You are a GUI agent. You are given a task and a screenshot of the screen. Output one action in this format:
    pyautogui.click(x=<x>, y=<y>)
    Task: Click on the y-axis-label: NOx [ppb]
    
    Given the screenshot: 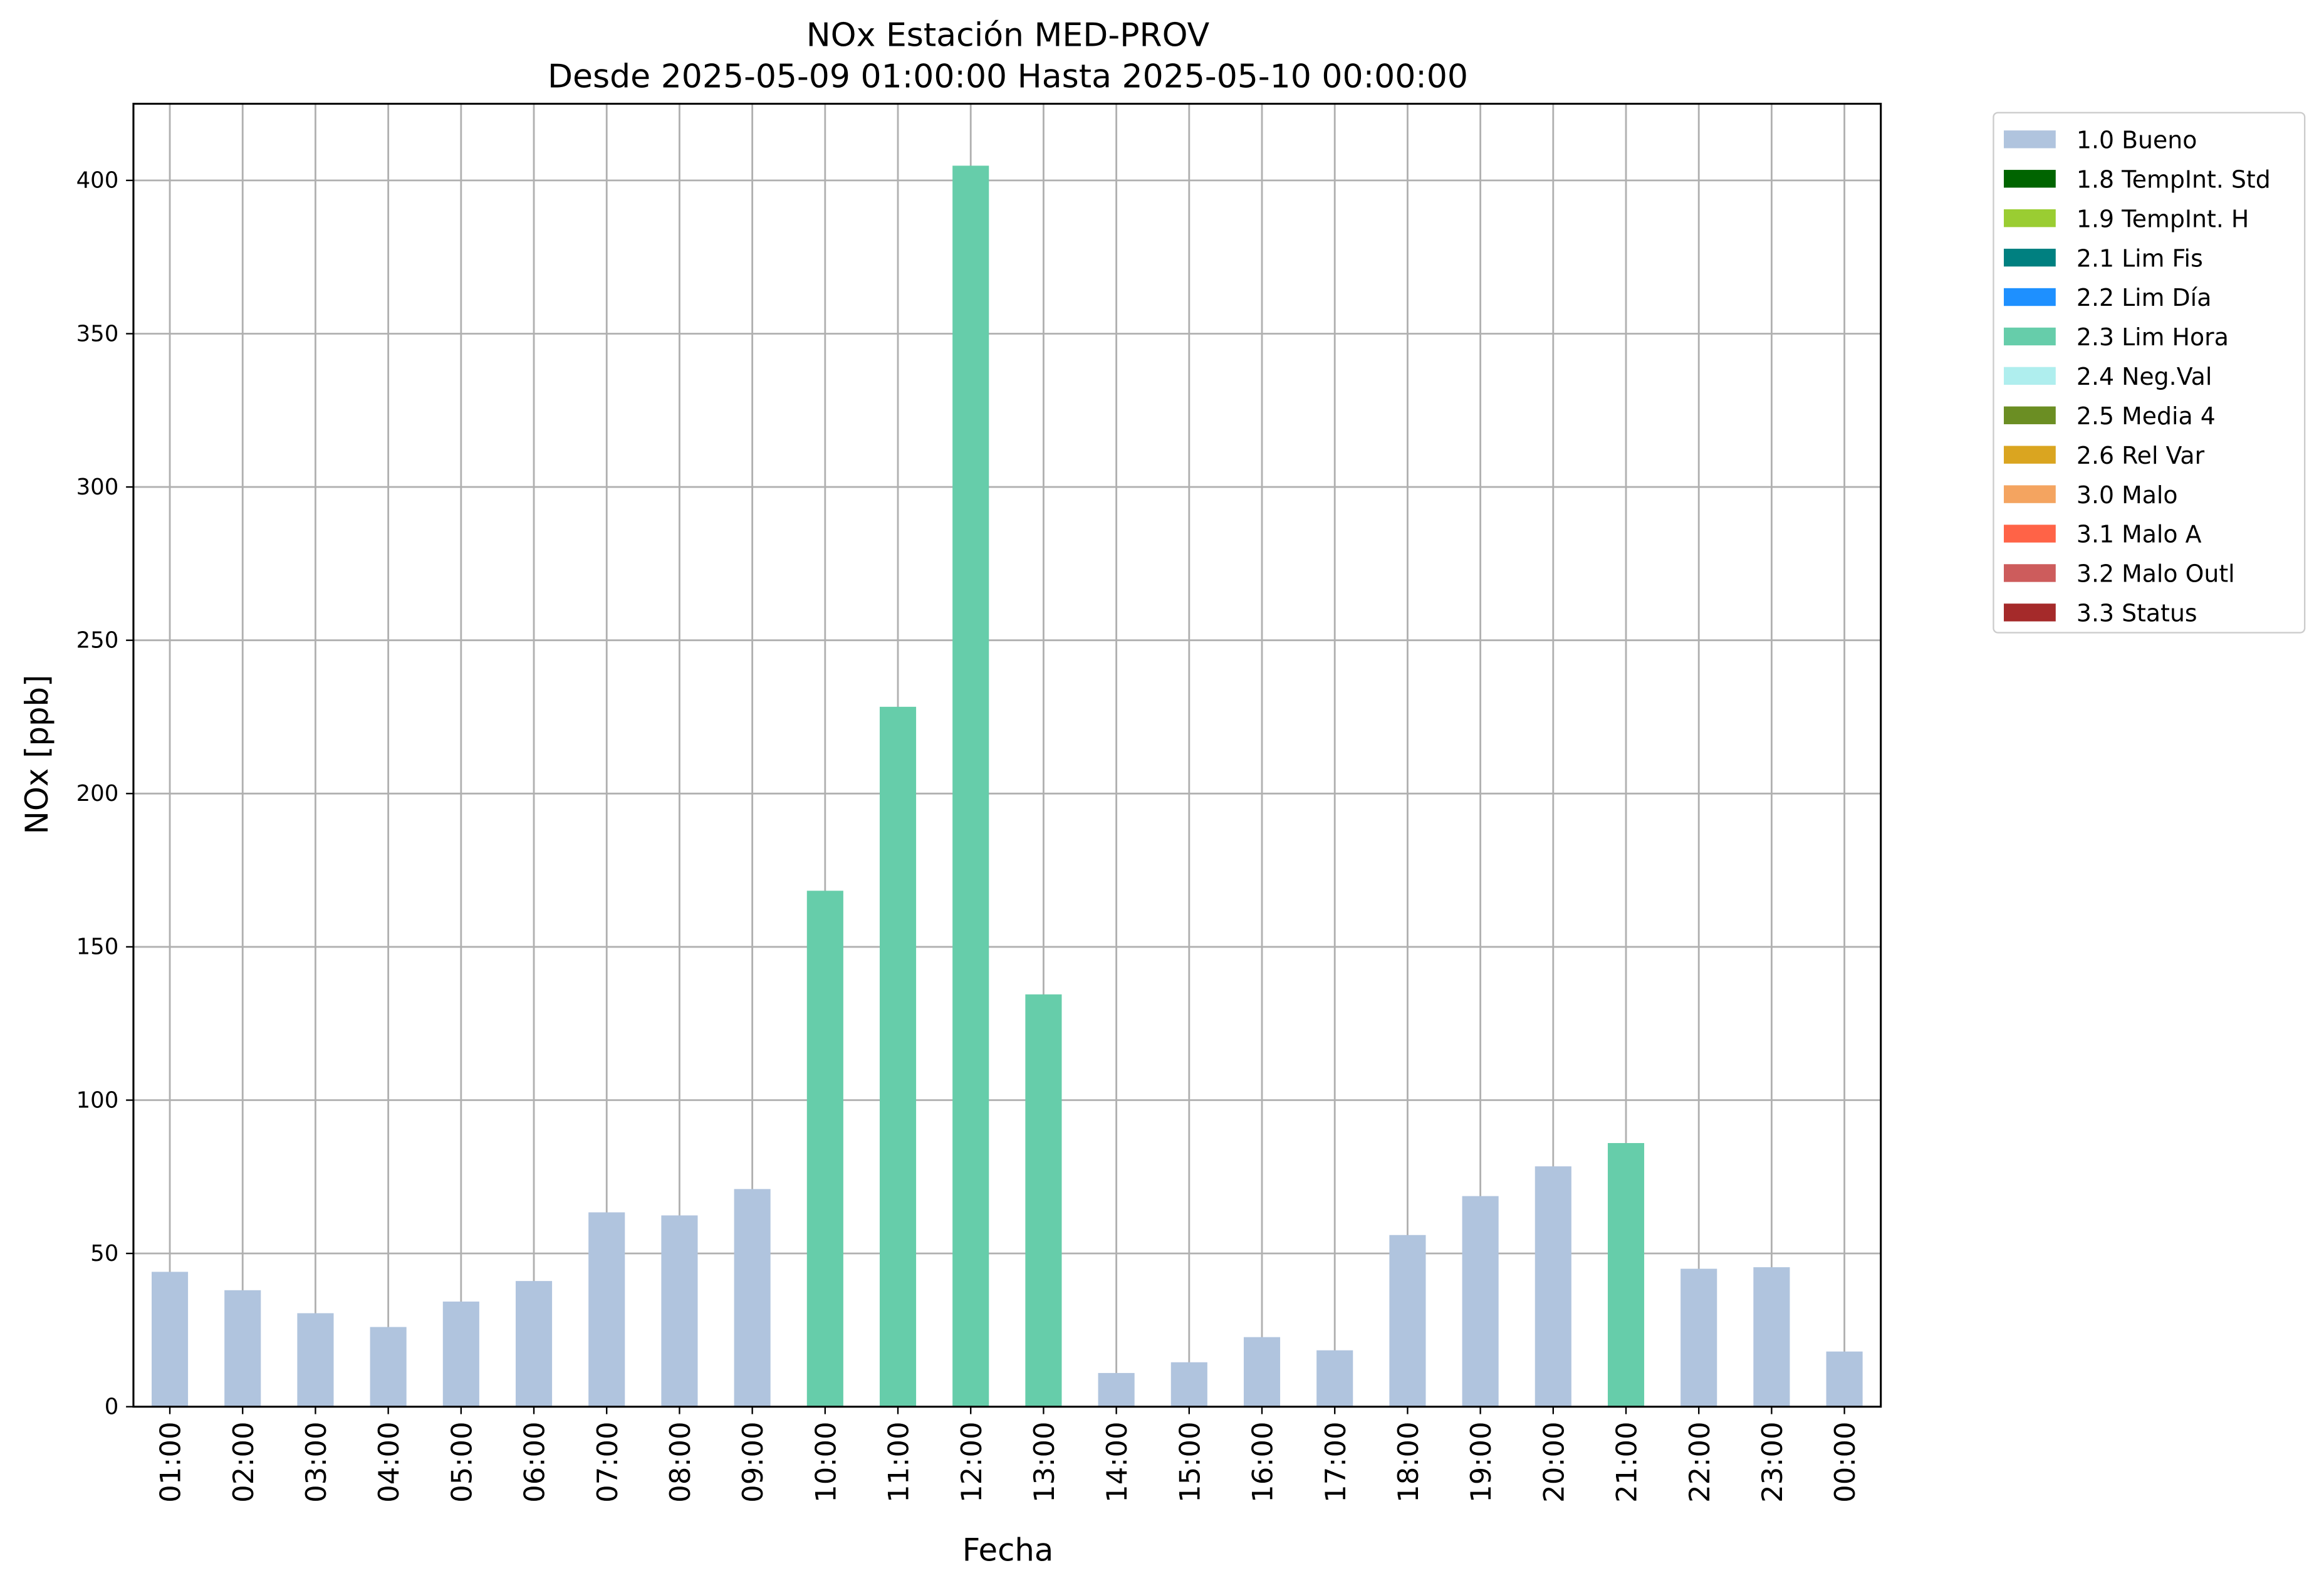 What is the action you would take?
    pyautogui.click(x=37, y=755)
    